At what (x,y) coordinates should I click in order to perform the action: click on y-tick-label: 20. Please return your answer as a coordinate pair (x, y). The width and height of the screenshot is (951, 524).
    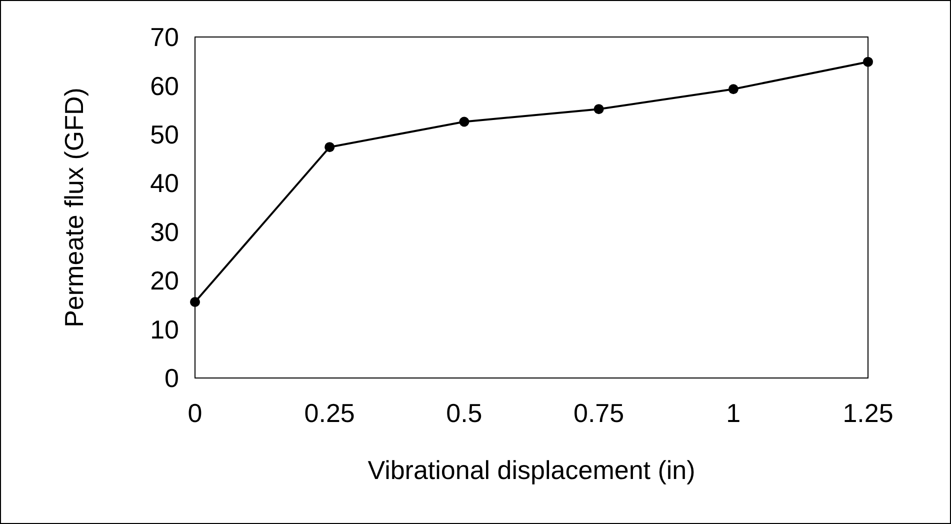
    Looking at the image, I should click on (164, 281).